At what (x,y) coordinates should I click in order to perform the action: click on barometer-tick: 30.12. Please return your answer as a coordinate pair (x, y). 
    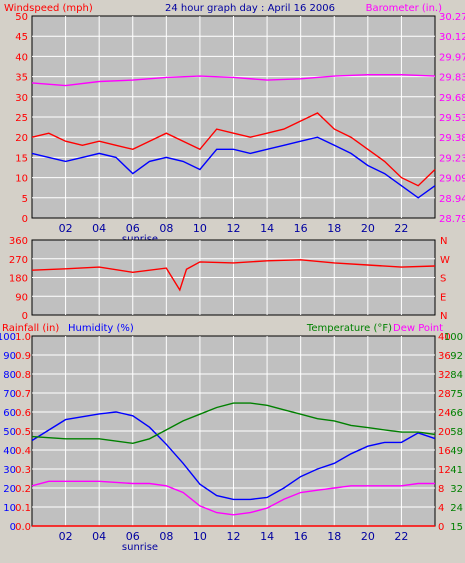
    Looking at the image, I should click on (452, 37).